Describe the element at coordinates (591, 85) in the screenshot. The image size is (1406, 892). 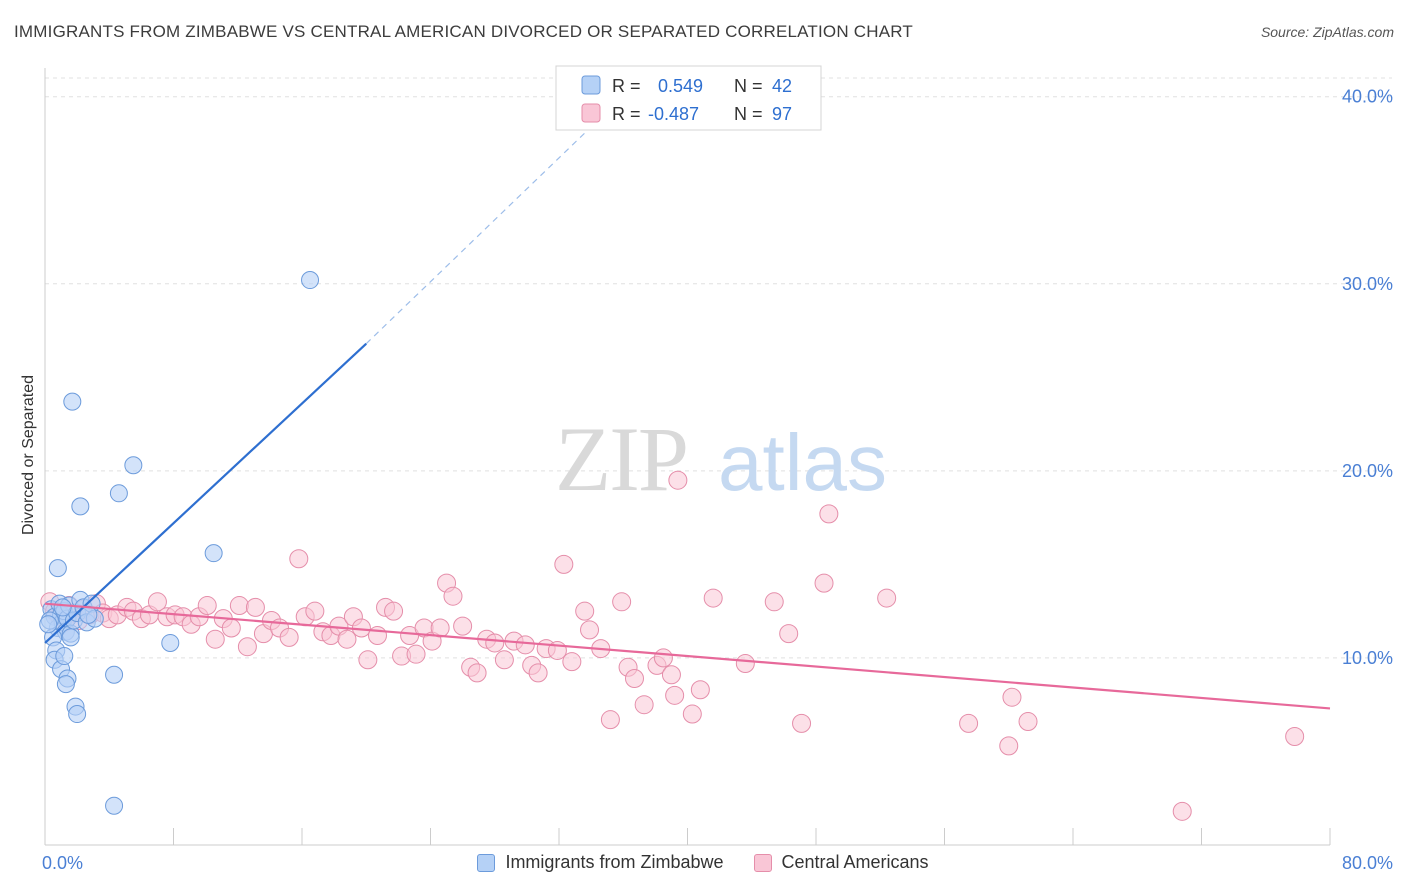
I see `legend-blue-swatch` at that location.